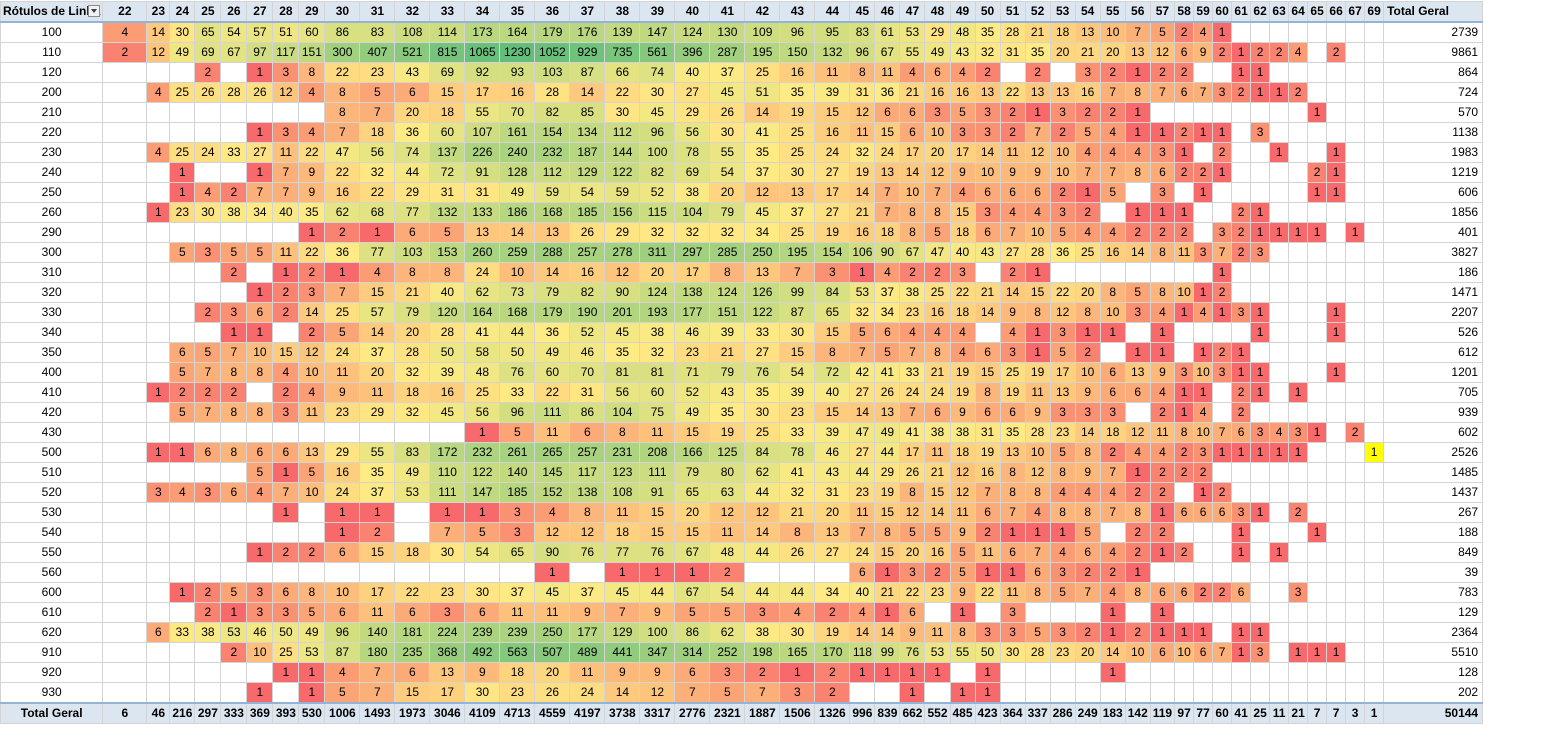 This screenshot has width=1552, height=741. I want to click on table-cell: 7, so click(1222, 652).